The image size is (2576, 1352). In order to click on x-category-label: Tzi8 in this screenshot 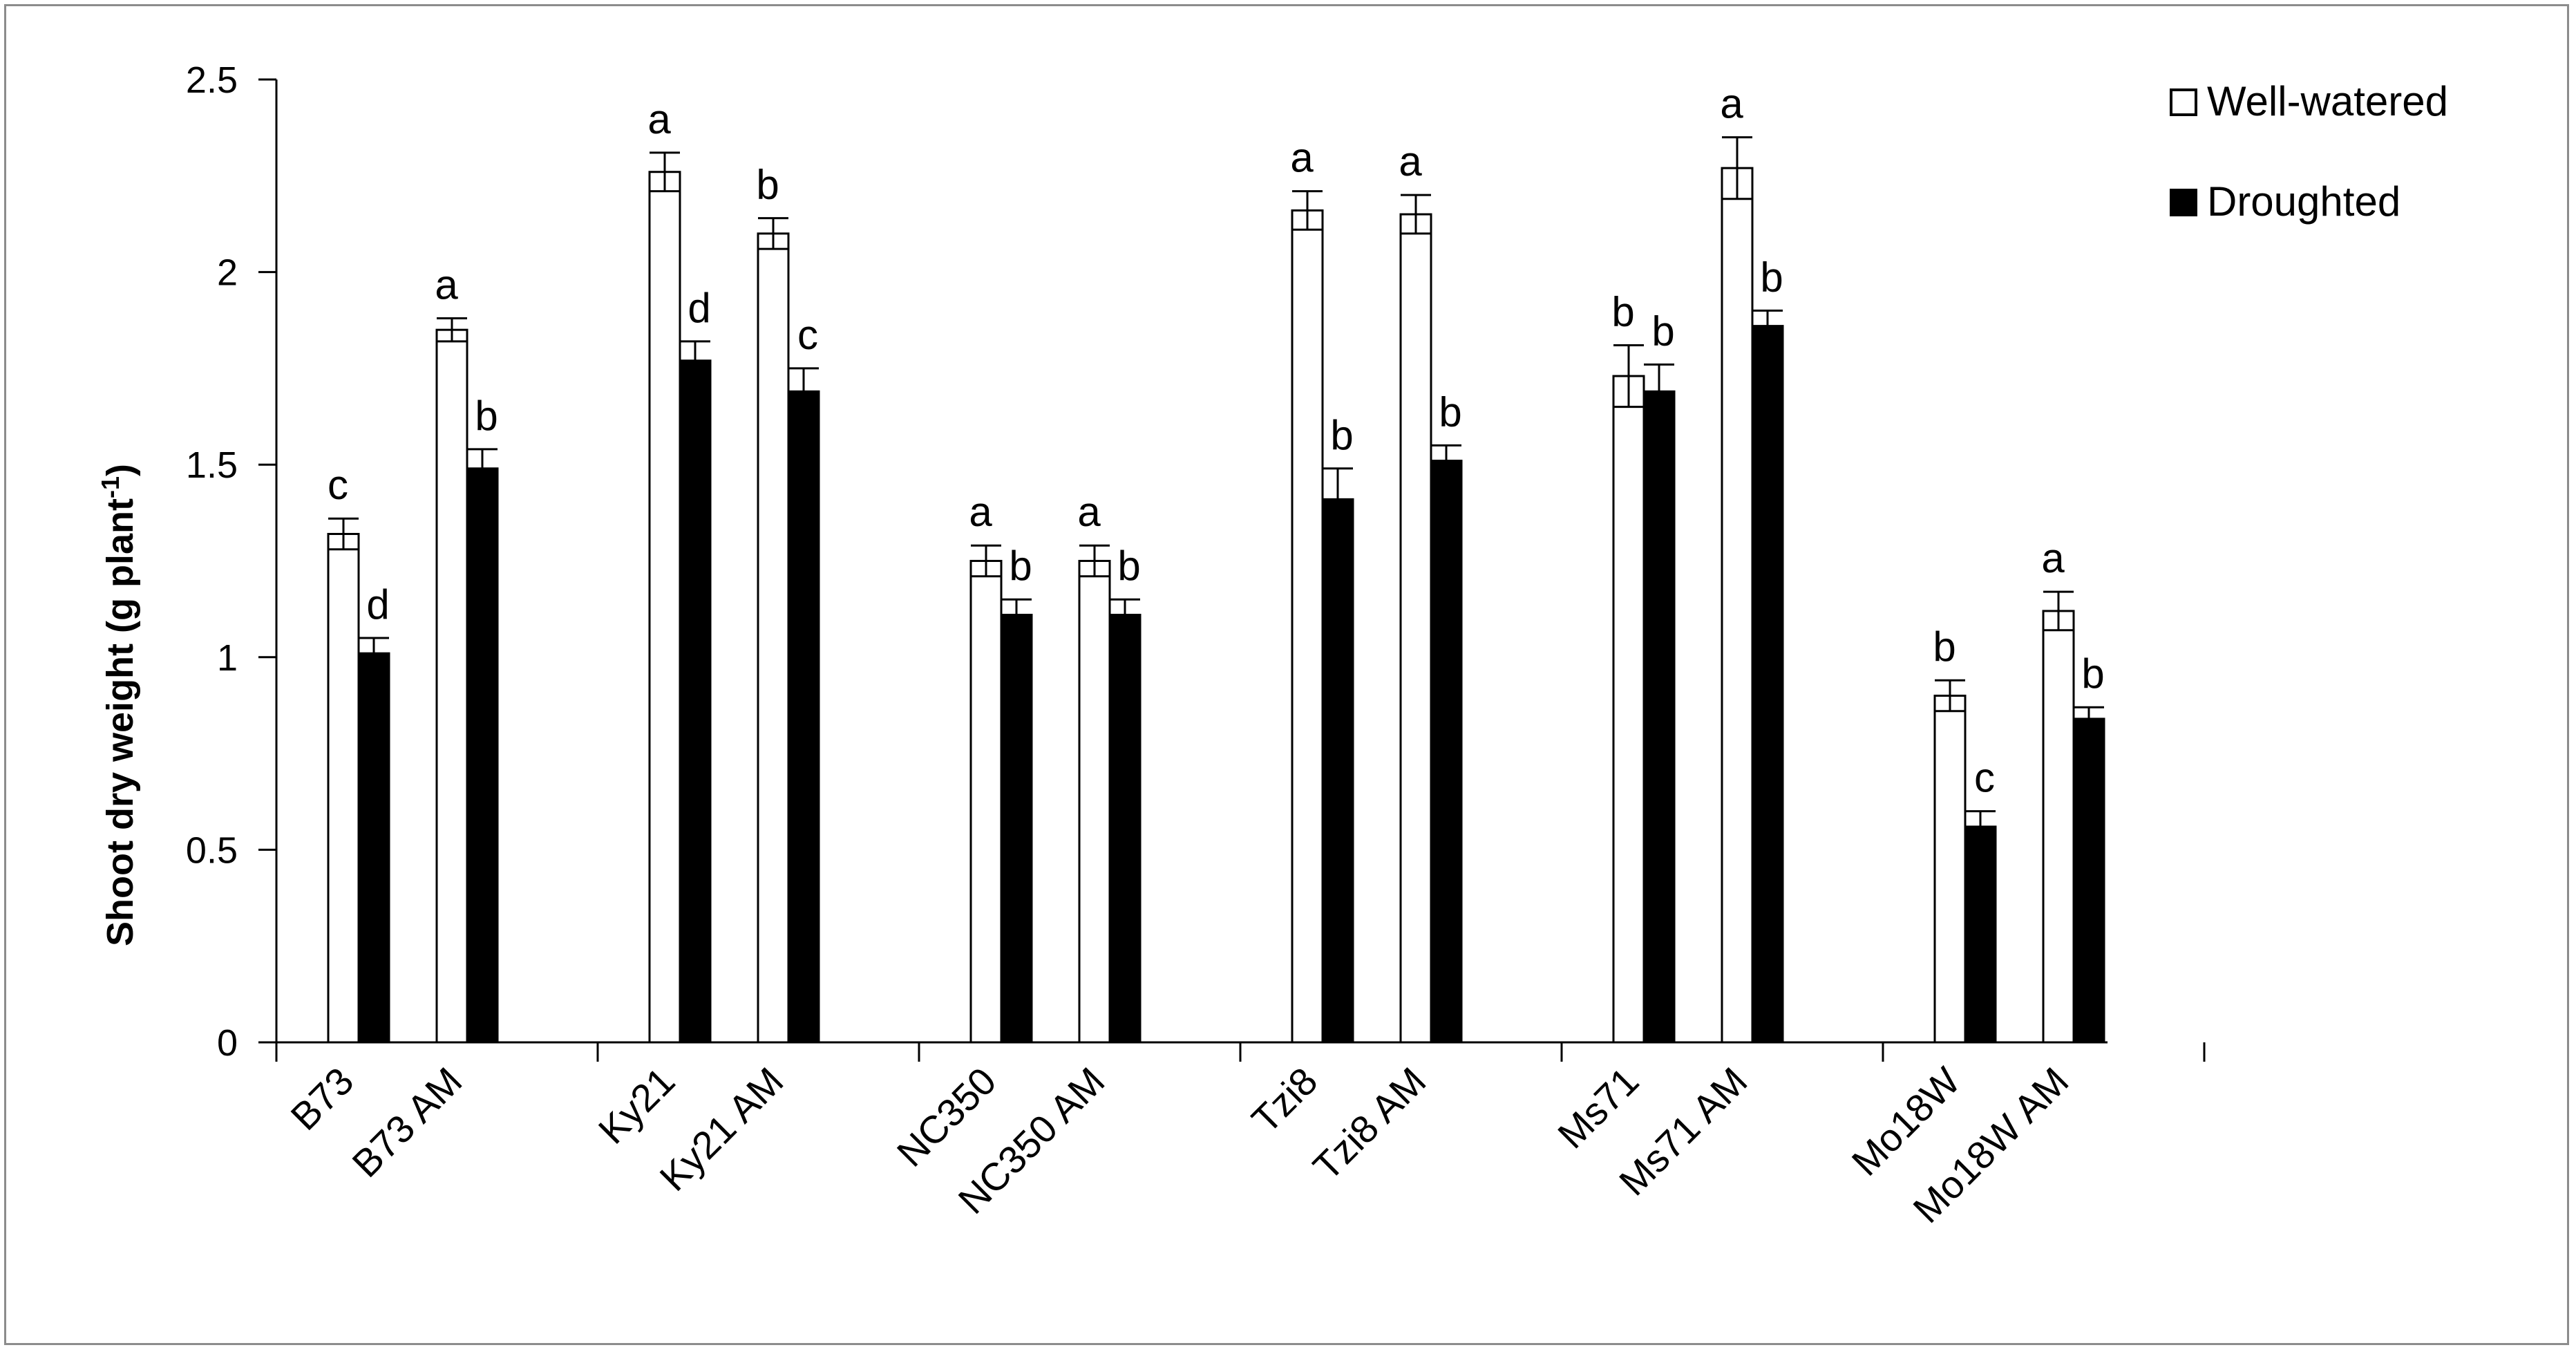, I will do `click(1284, 1100)`.